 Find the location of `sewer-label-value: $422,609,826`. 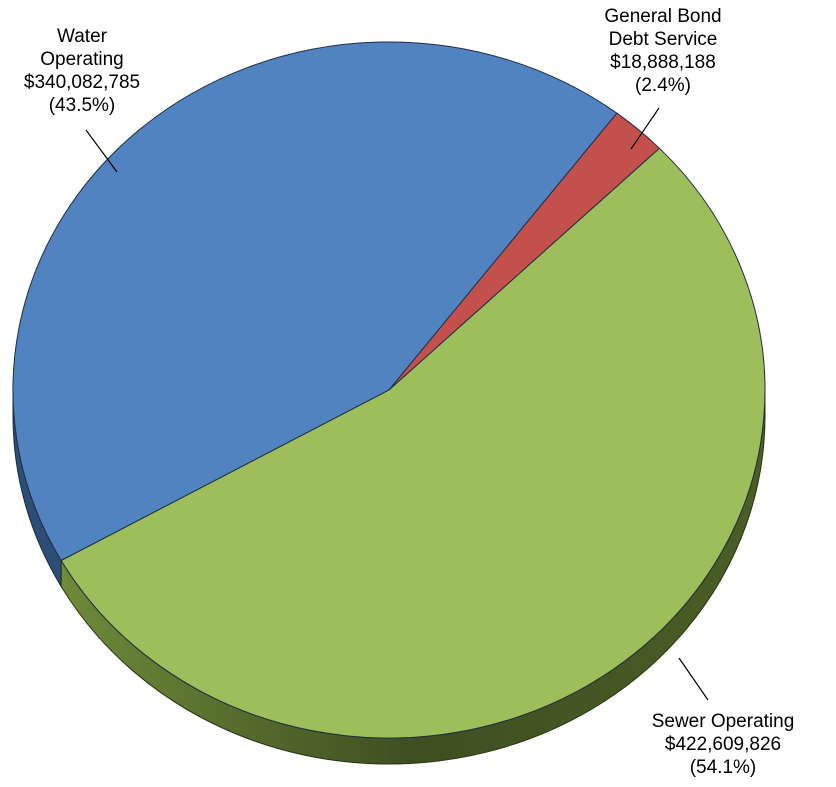

sewer-label-value: $422,609,826 is located at coordinates (723, 744).